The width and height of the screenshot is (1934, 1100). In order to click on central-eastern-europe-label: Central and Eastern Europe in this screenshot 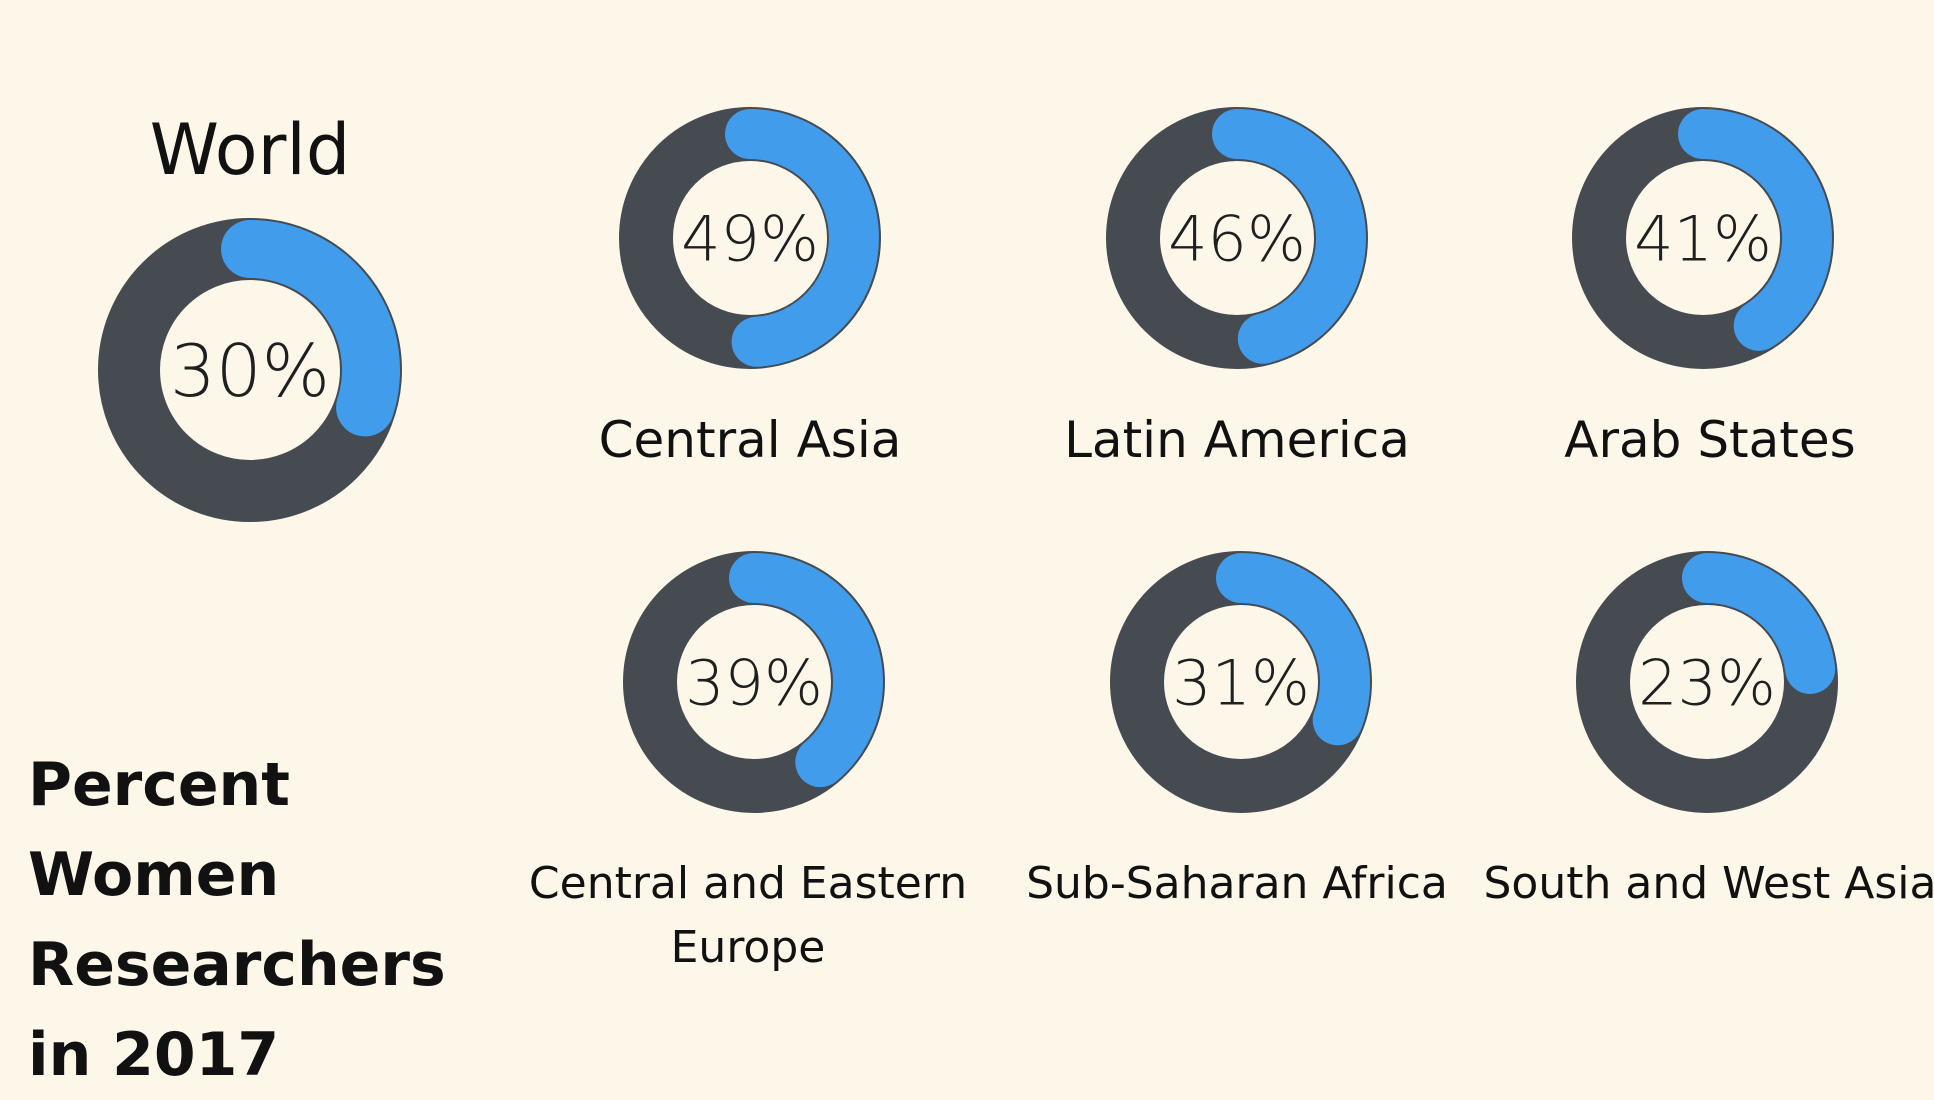, I will do `click(748, 915)`.